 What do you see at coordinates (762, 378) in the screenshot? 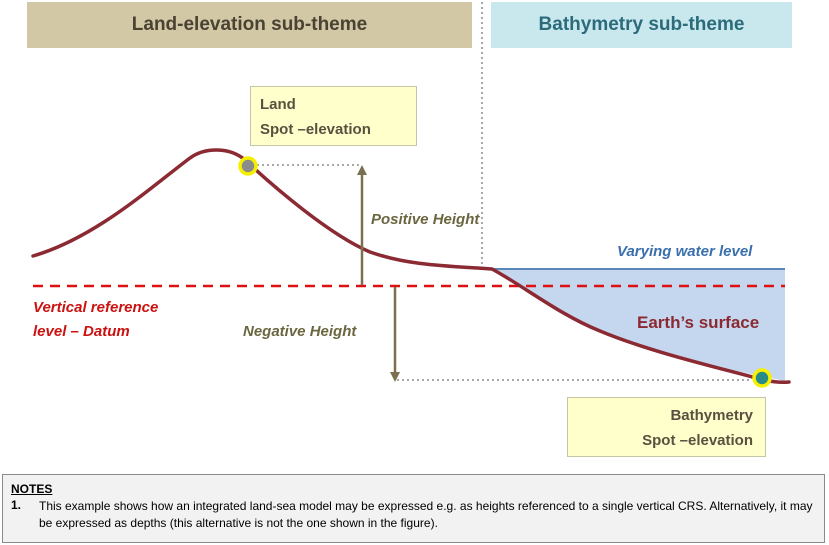
I see `bathy-spot-point` at bounding box center [762, 378].